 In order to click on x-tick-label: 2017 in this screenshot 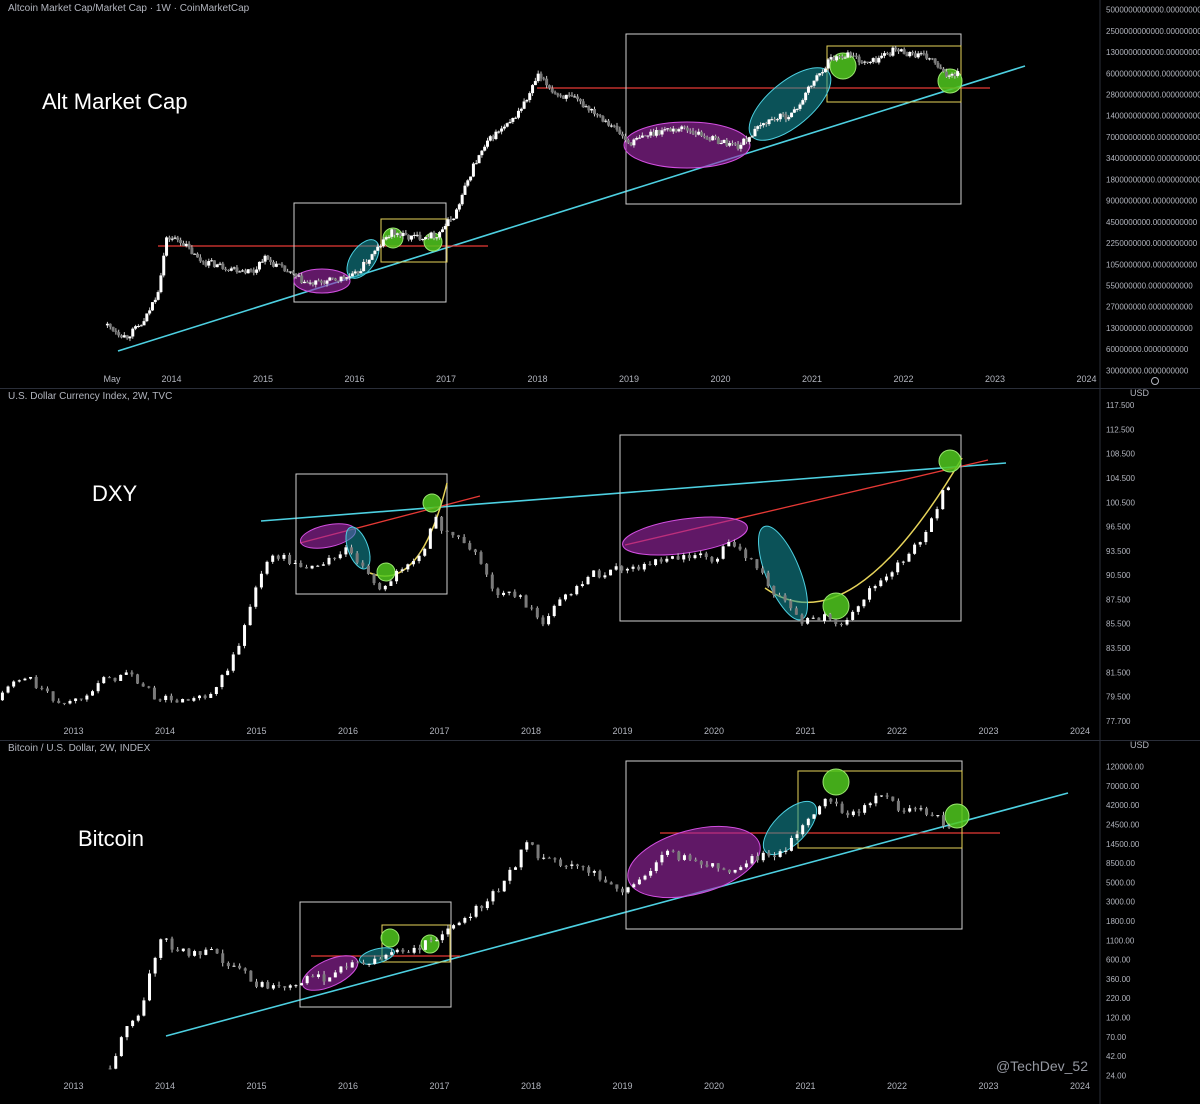, I will do `click(439, 1086)`.